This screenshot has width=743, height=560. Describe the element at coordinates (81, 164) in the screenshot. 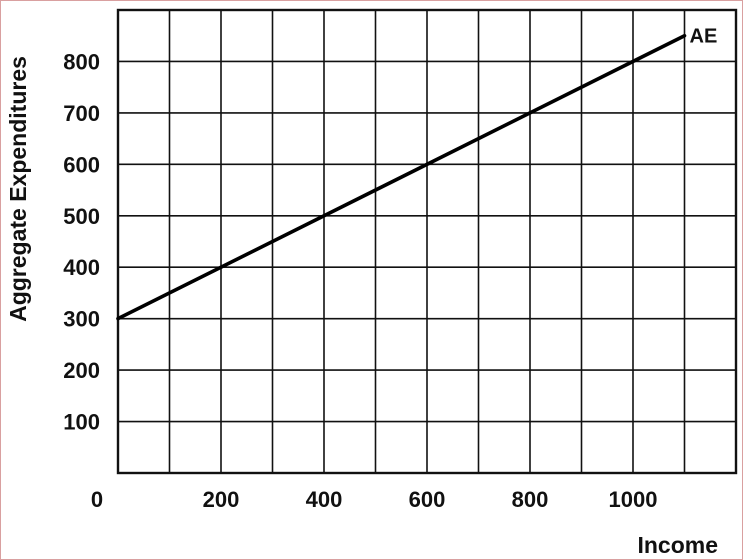

I see `y-tick-label: 600` at that location.